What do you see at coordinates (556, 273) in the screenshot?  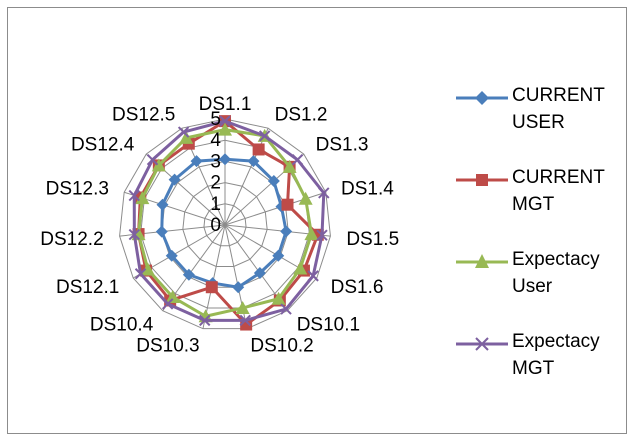 I see `legend-label: Expectacy User` at bounding box center [556, 273].